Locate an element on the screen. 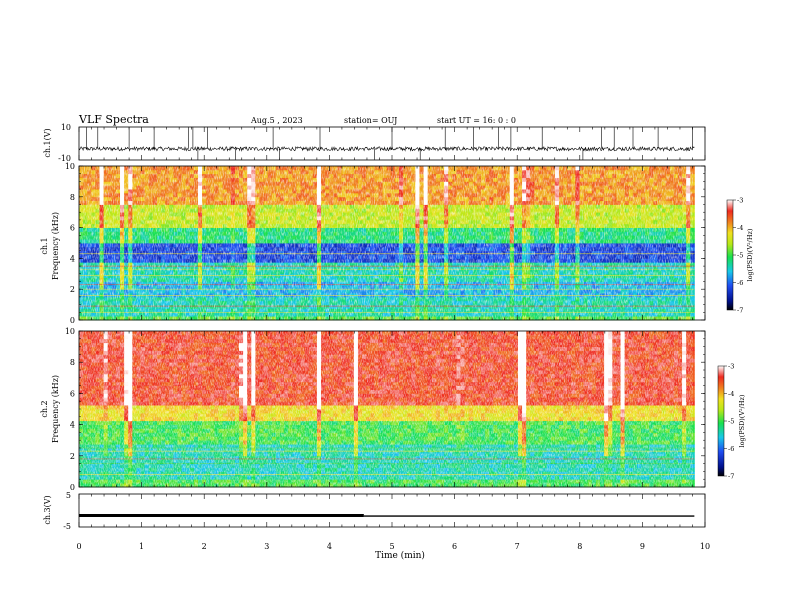  ch1-waveform-panel: 10 -10 ch.1(V) is located at coordinates (374, 143).